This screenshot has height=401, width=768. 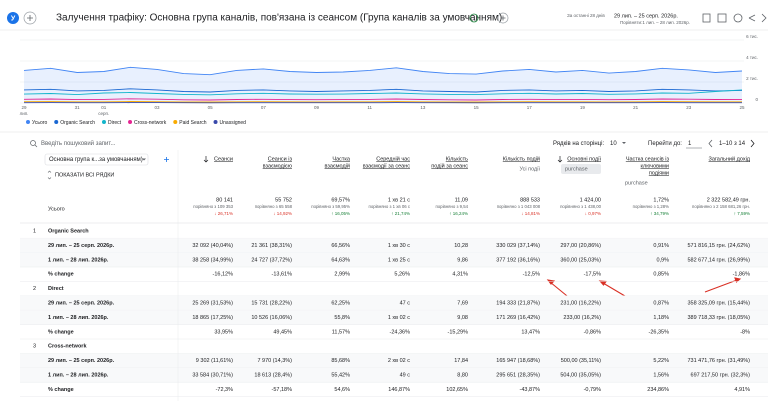 I want to click on column-header: ключовими, so click(x=655, y=166).